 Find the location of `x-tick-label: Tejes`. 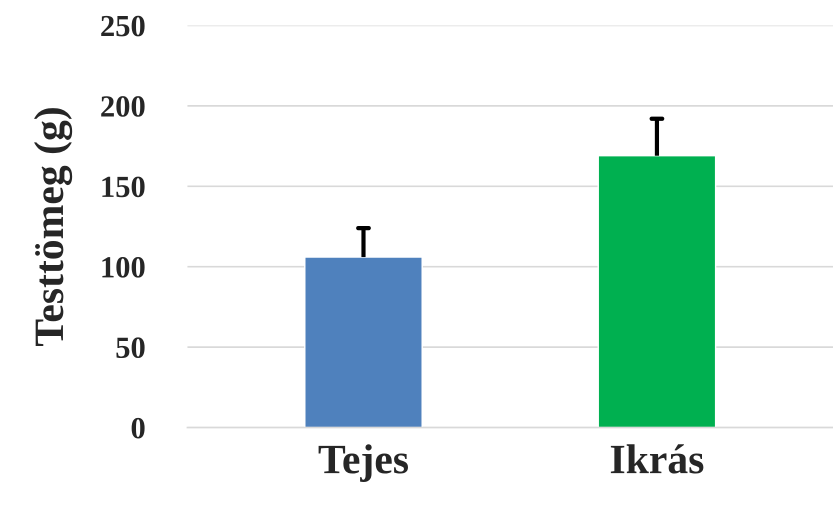

x-tick-label: Tejes is located at coordinates (363, 463).